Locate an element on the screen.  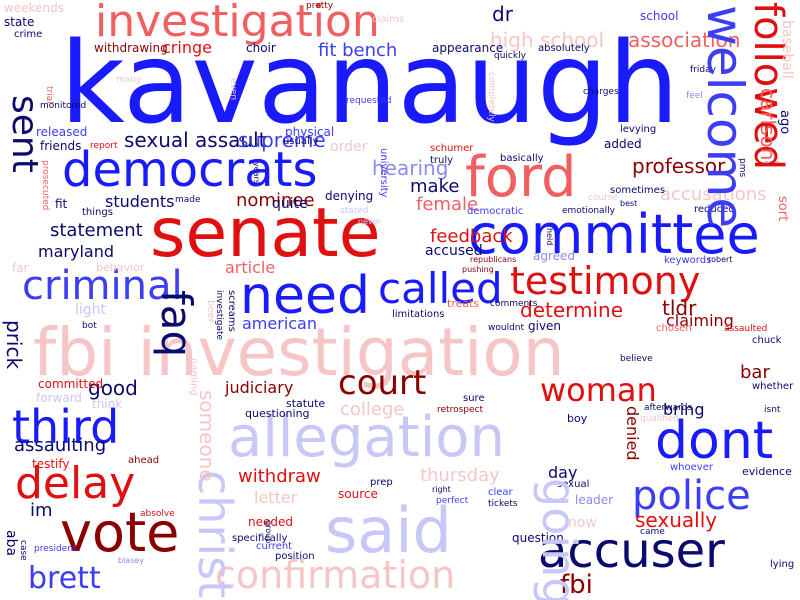
word-far: tldr is located at coordinates (679, 308).